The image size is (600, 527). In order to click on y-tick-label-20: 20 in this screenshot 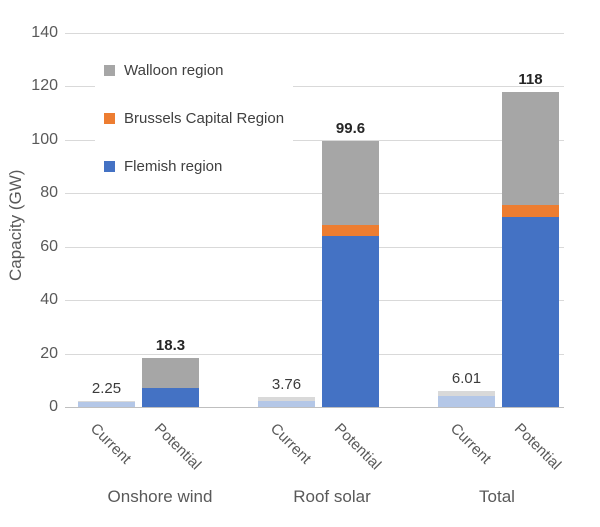, I will do `click(49, 353)`.